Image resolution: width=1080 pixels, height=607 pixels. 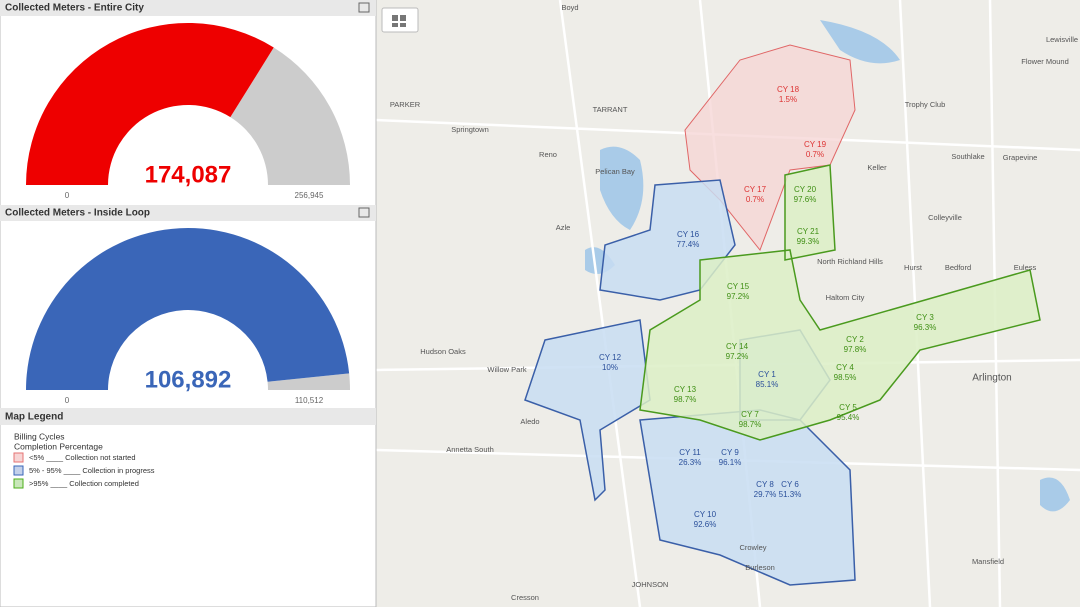 I want to click on place-label: Hurst, so click(x=913, y=267).